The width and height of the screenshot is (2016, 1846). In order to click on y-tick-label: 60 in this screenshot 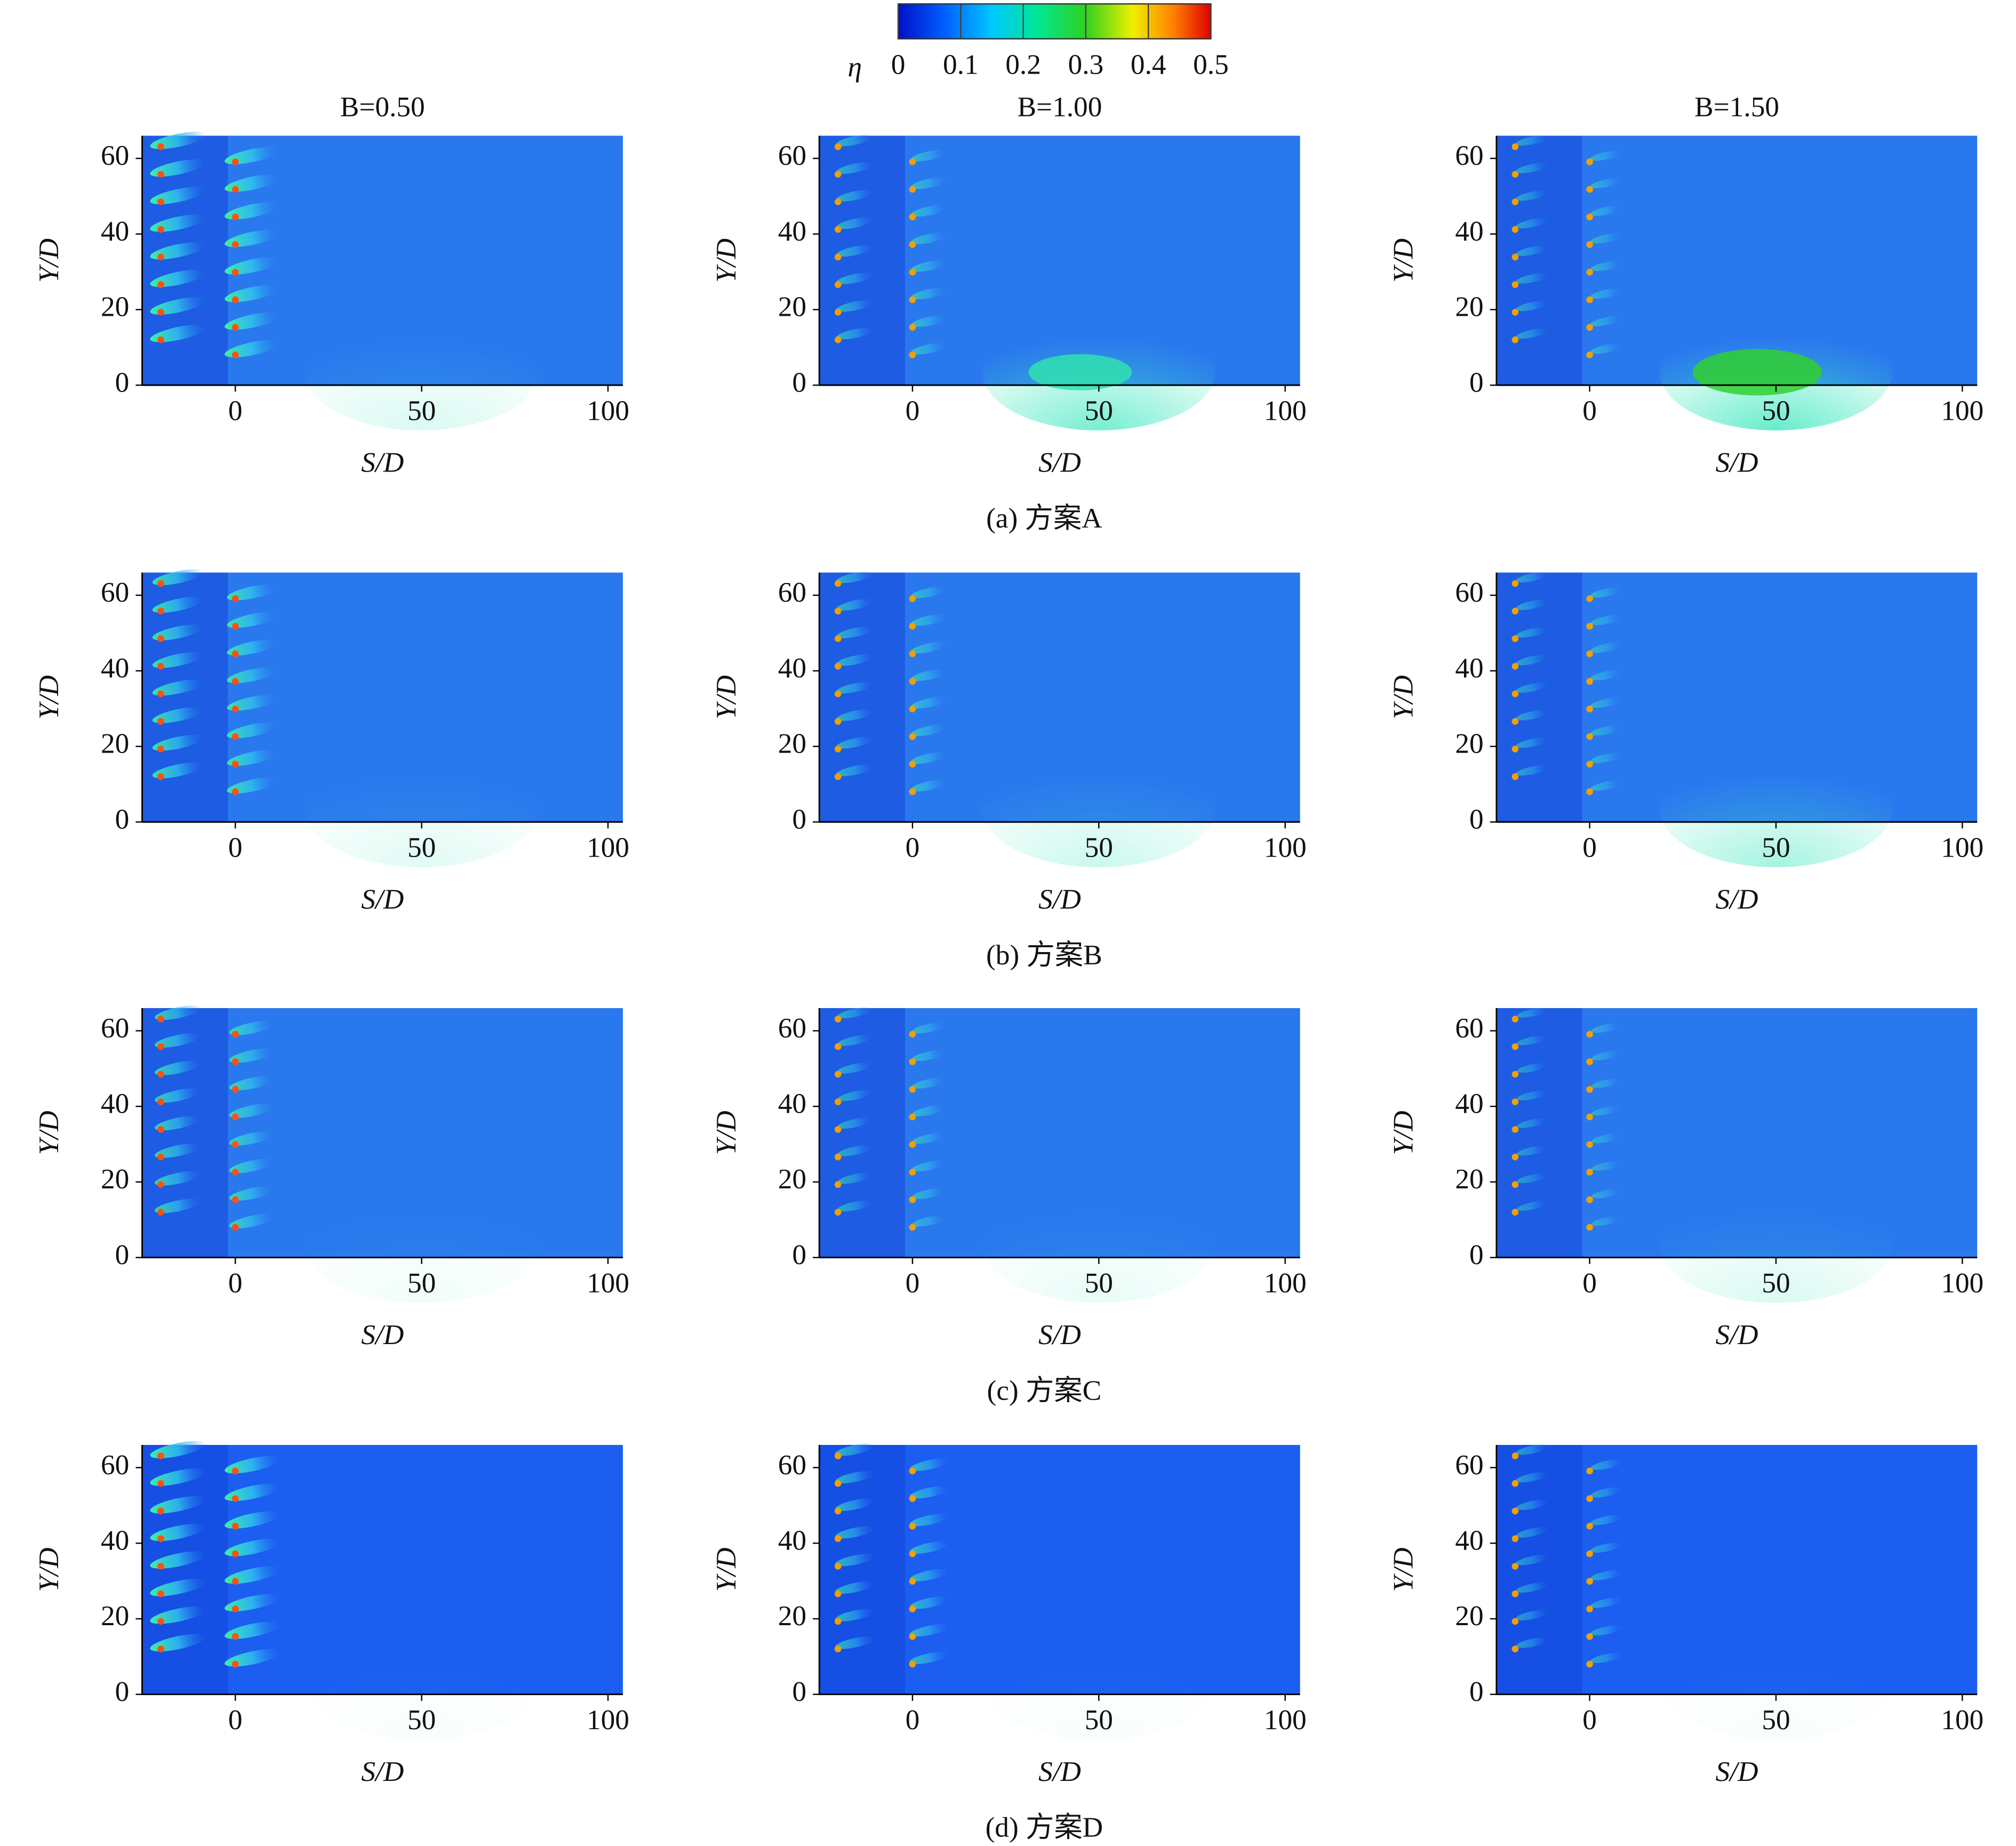, I will do `click(1469, 155)`.